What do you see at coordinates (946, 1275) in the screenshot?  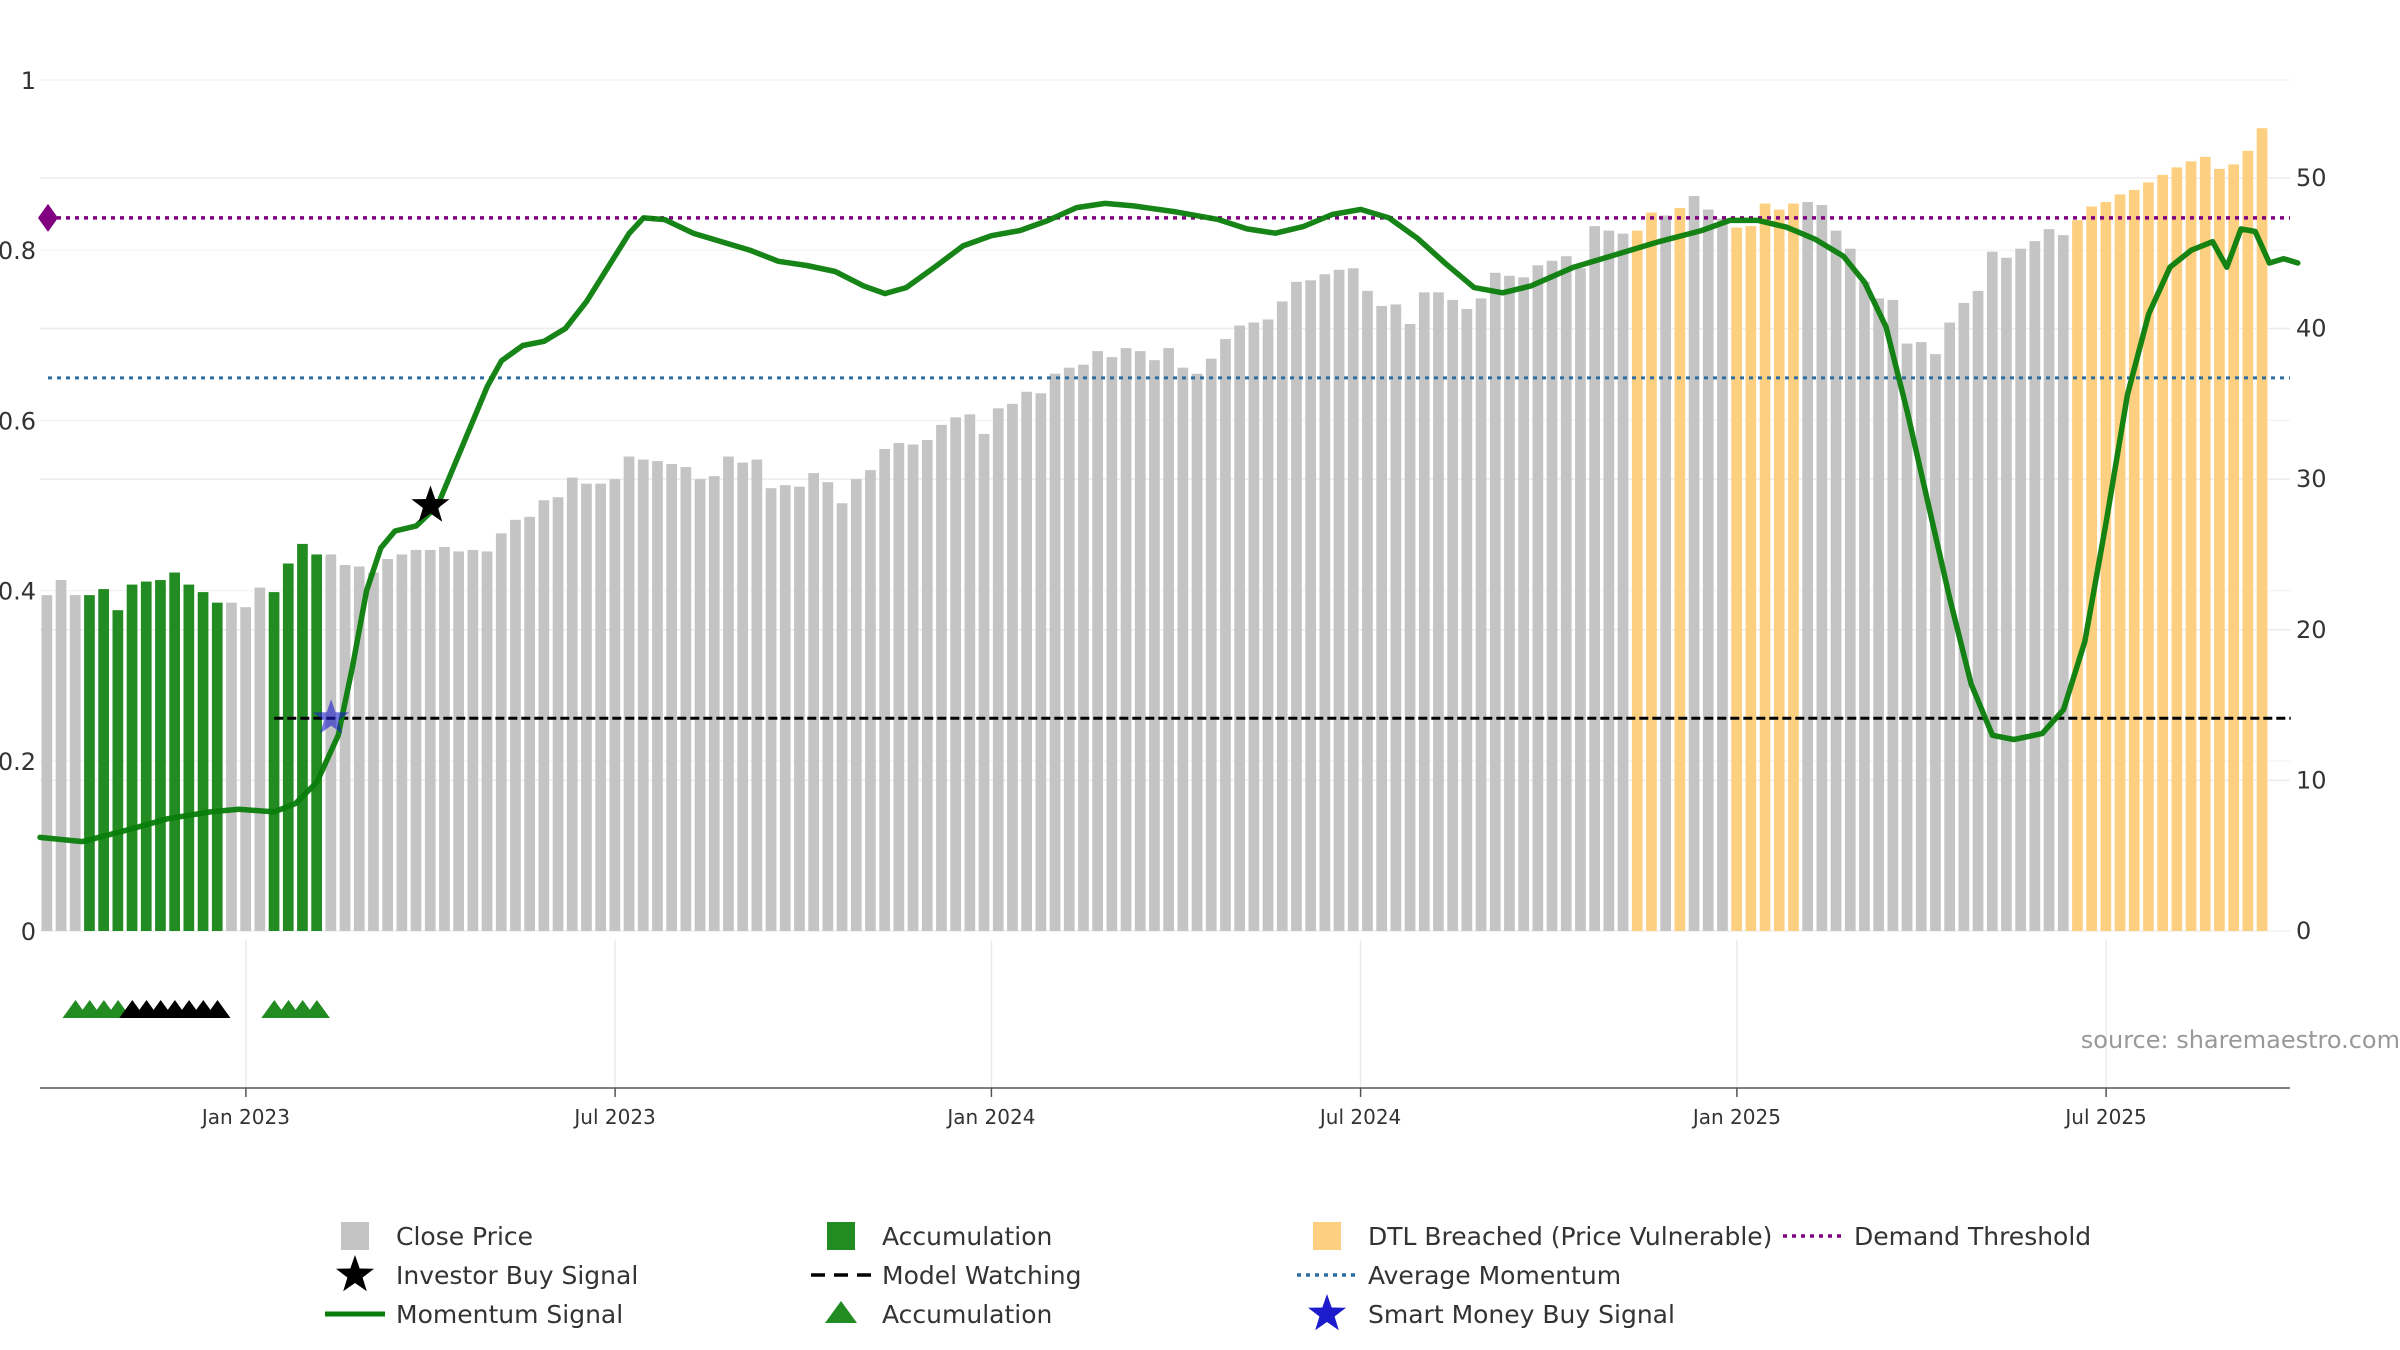 I see `legend-item: Model Watching` at bounding box center [946, 1275].